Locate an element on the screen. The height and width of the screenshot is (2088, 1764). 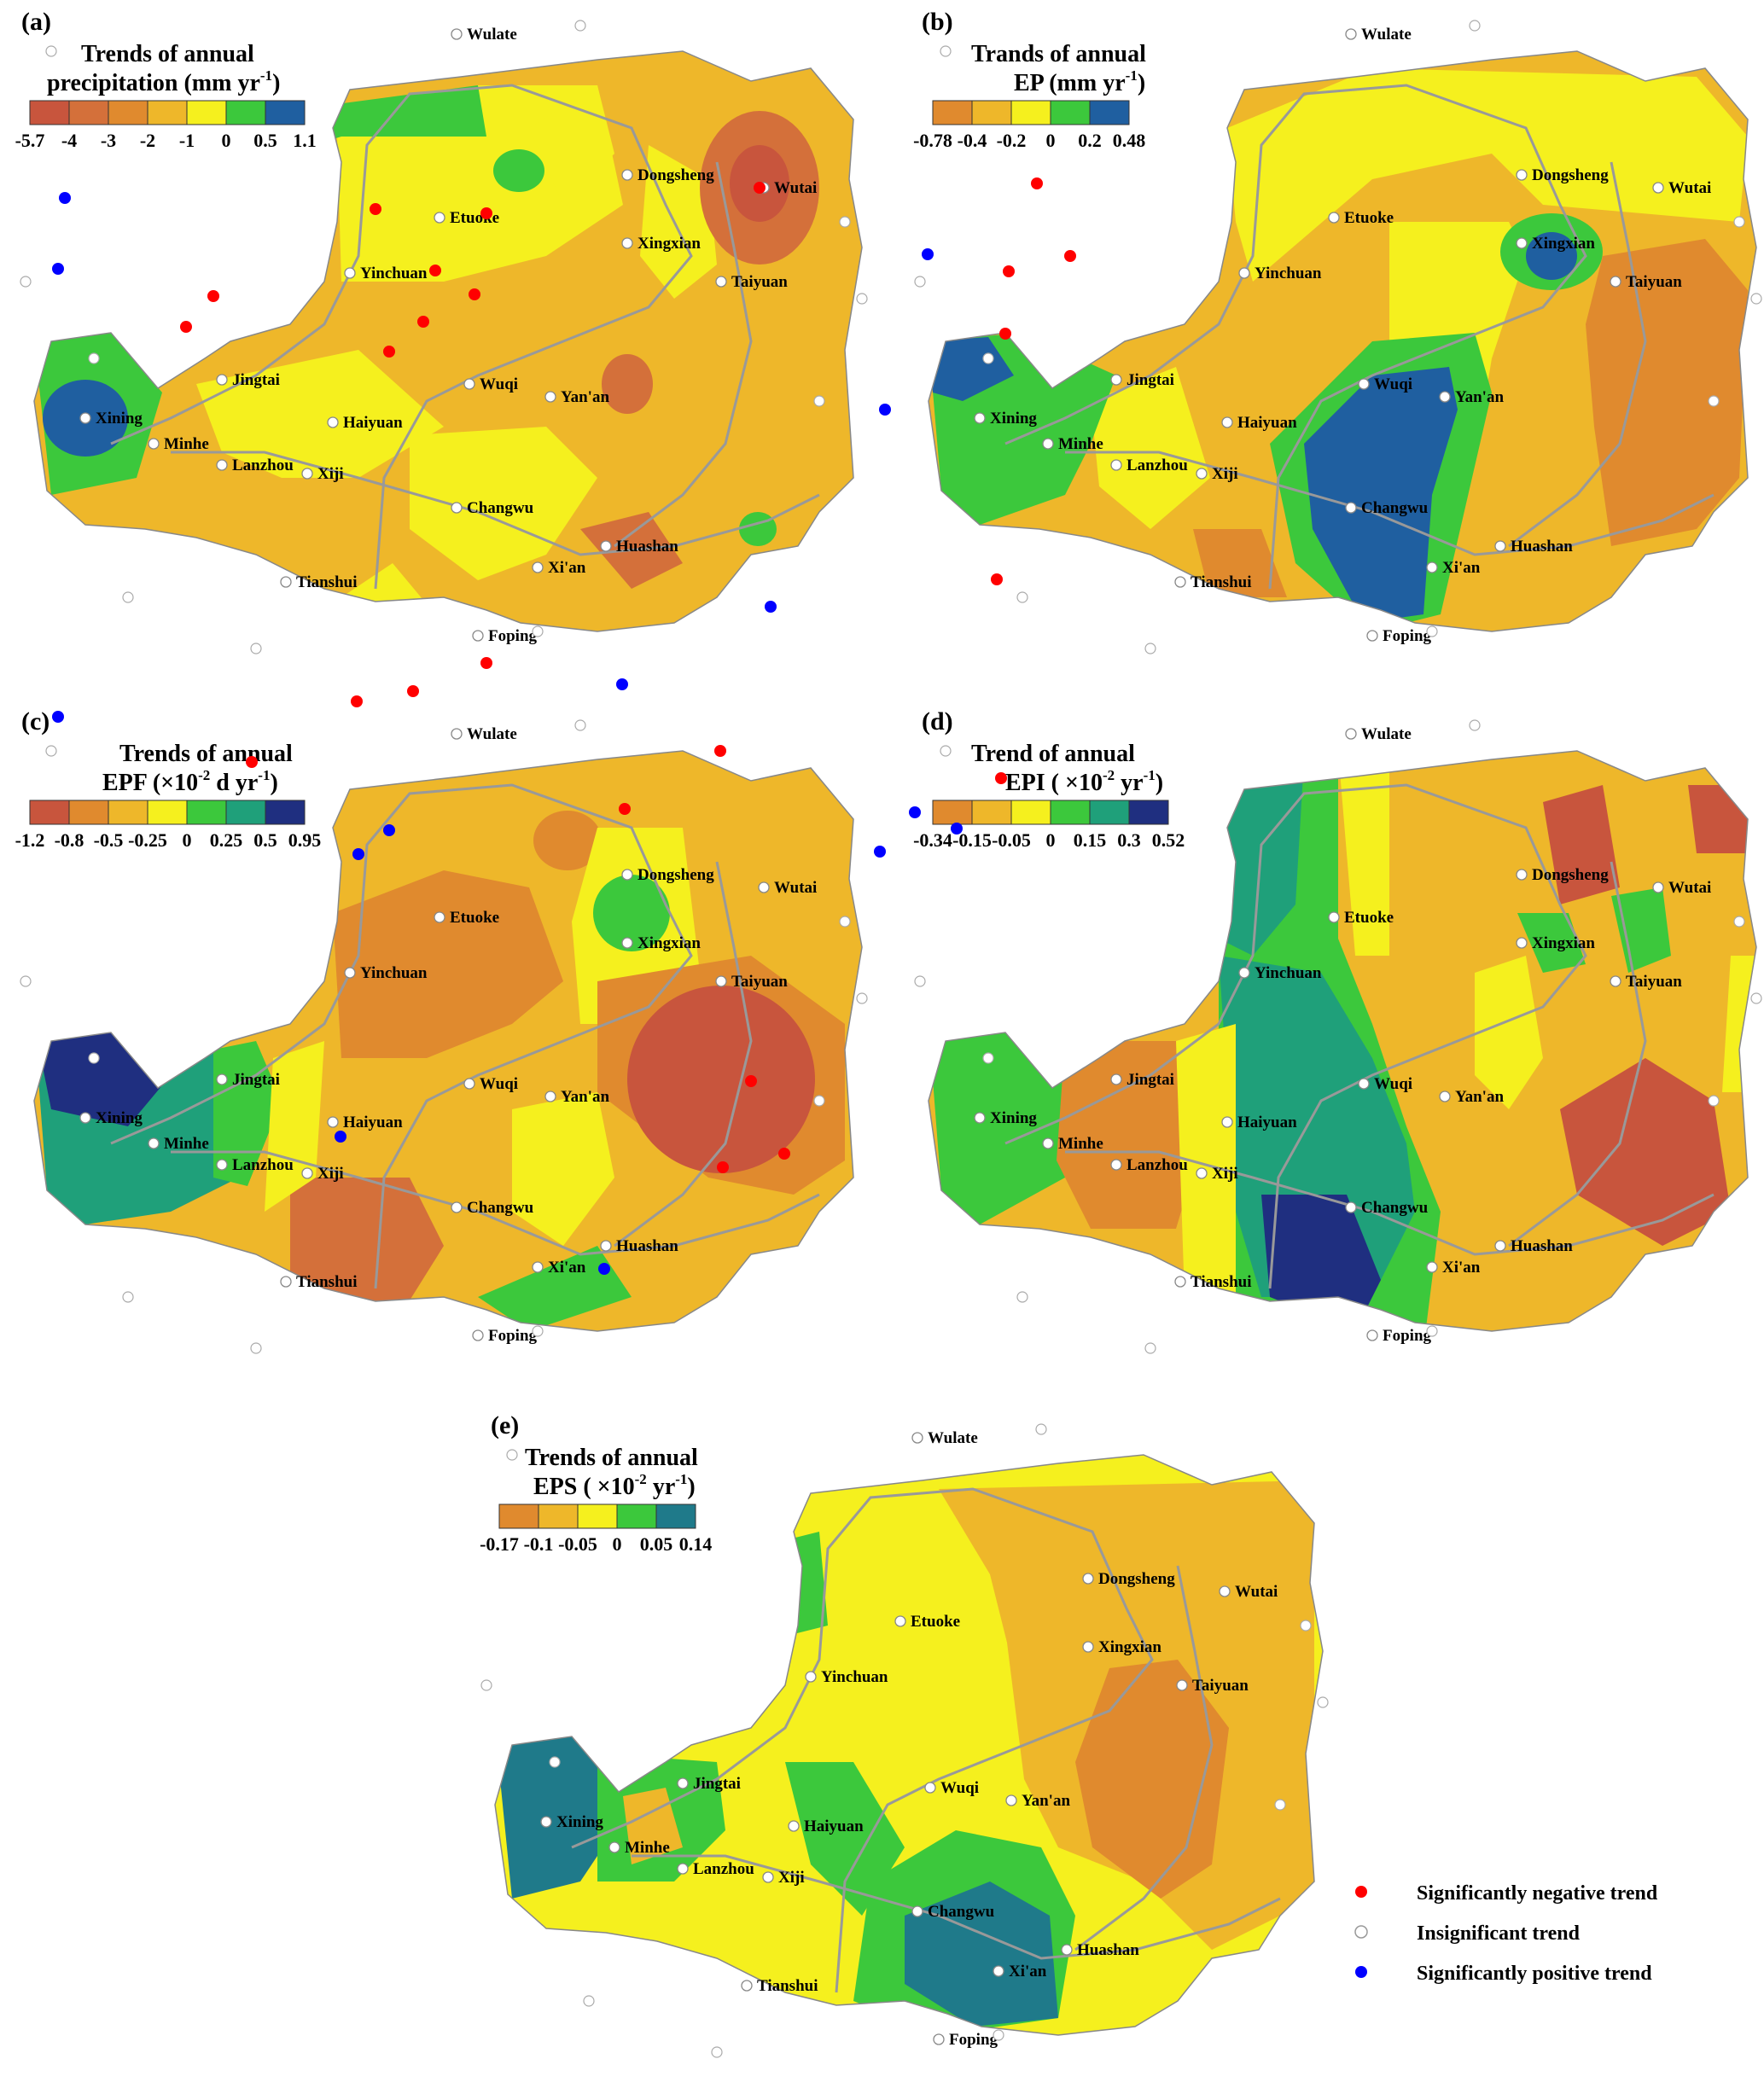
colorbar-tick-label: 0.14 is located at coordinates (696, 1544).